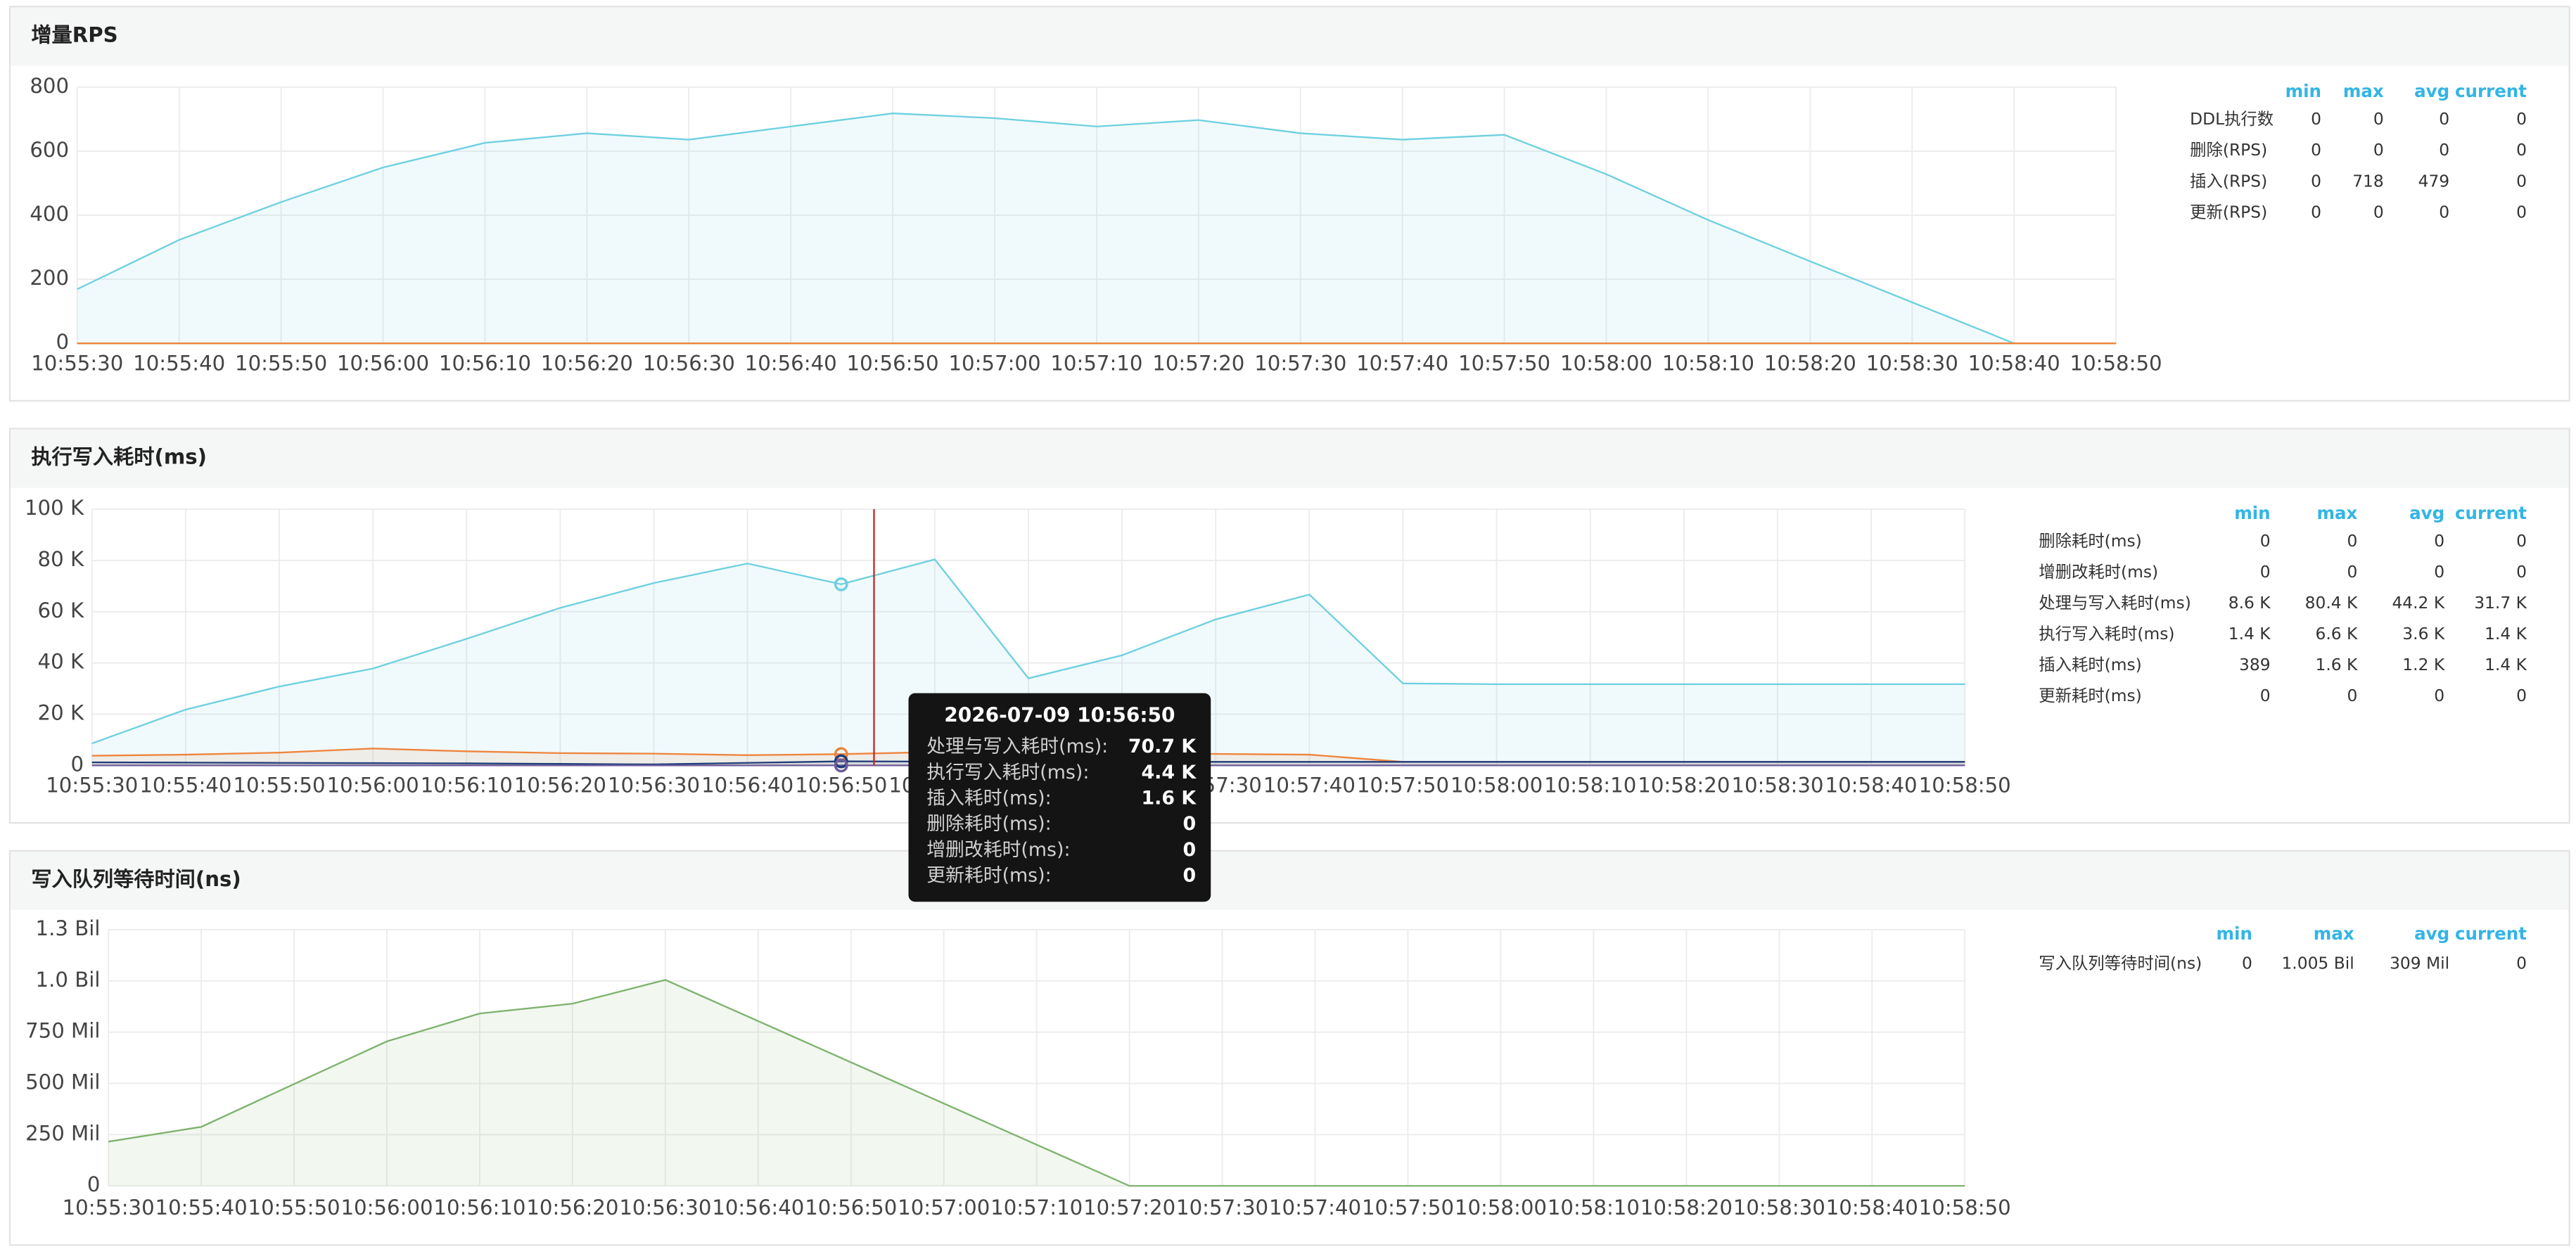 This screenshot has width=2576, height=1249. Describe the element at coordinates (49, 214) in the screenshot. I see `y-tick-label: 400` at that location.